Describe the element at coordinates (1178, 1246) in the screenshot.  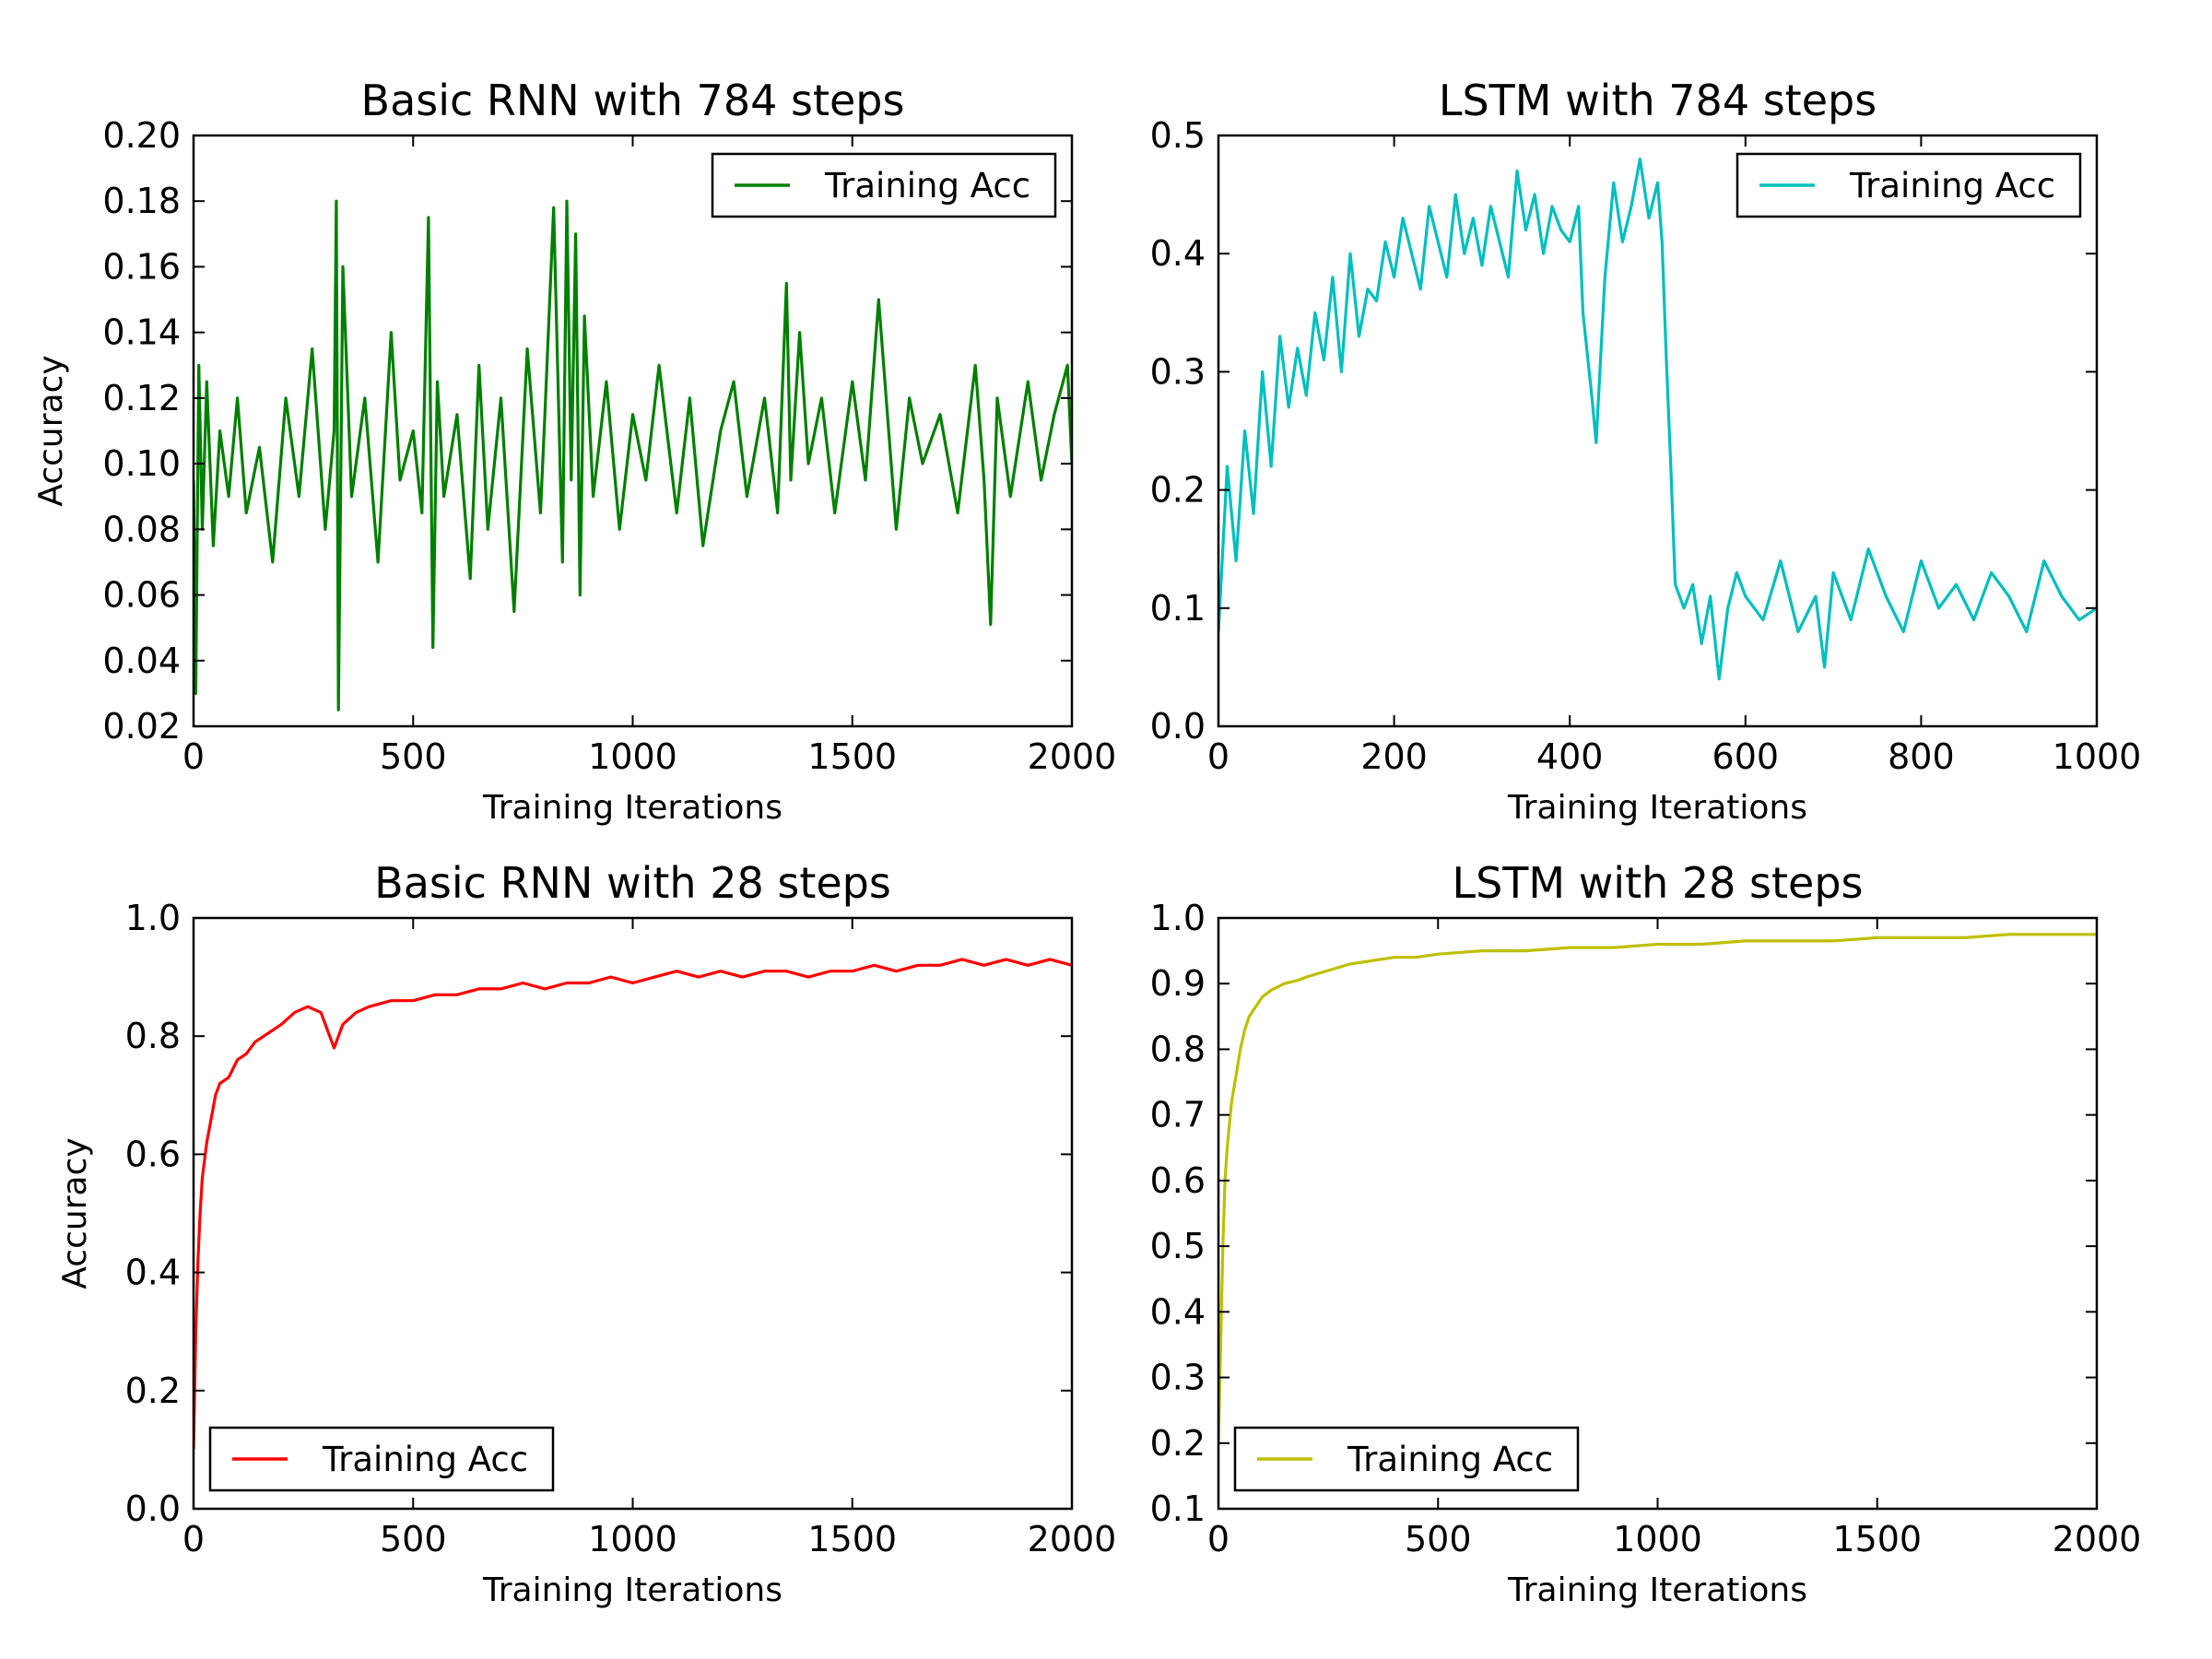
I see `chart-4-y-tick-label: 0.5` at that location.